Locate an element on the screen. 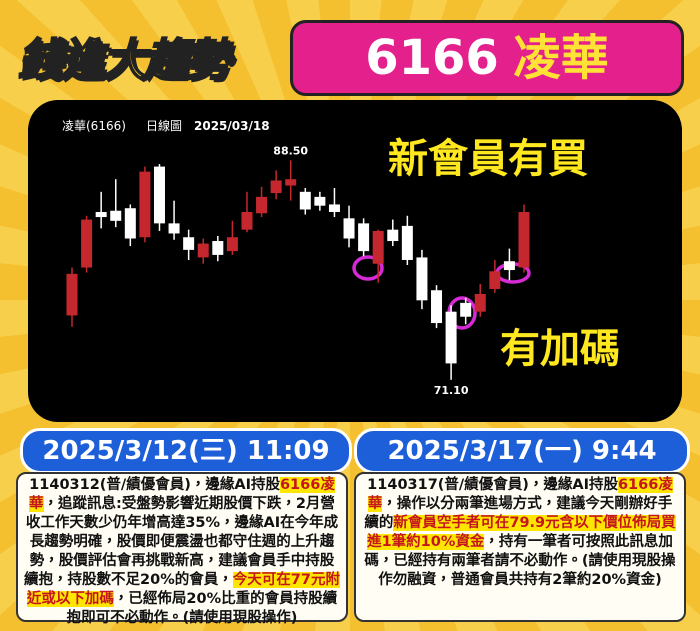 This screenshot has height=631, width=700. post-text: 1140312(普/績優會員)，邊緣AI持股 is located at coordinates (154, 485).